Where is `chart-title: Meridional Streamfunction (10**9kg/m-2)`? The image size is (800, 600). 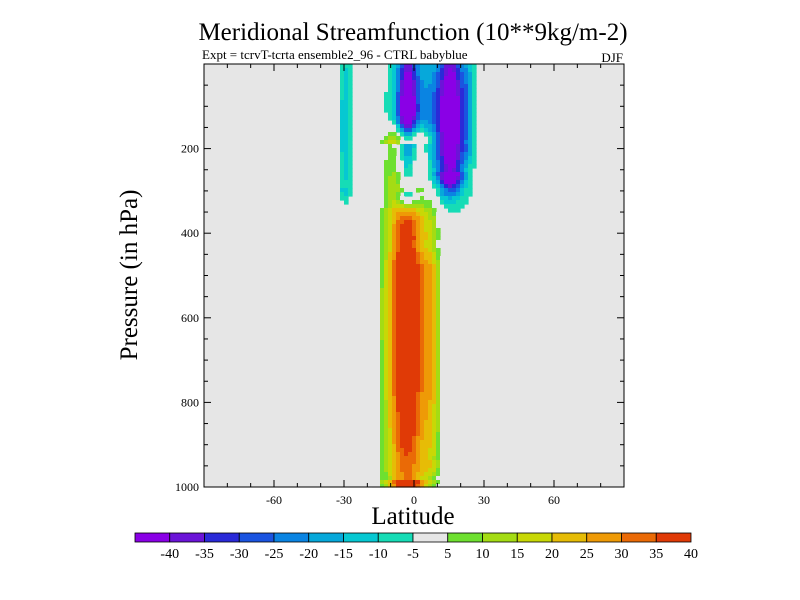 chart-title: Meridional Streamfunction (10**9kg/m-2) is located at coordinates (412, 32).